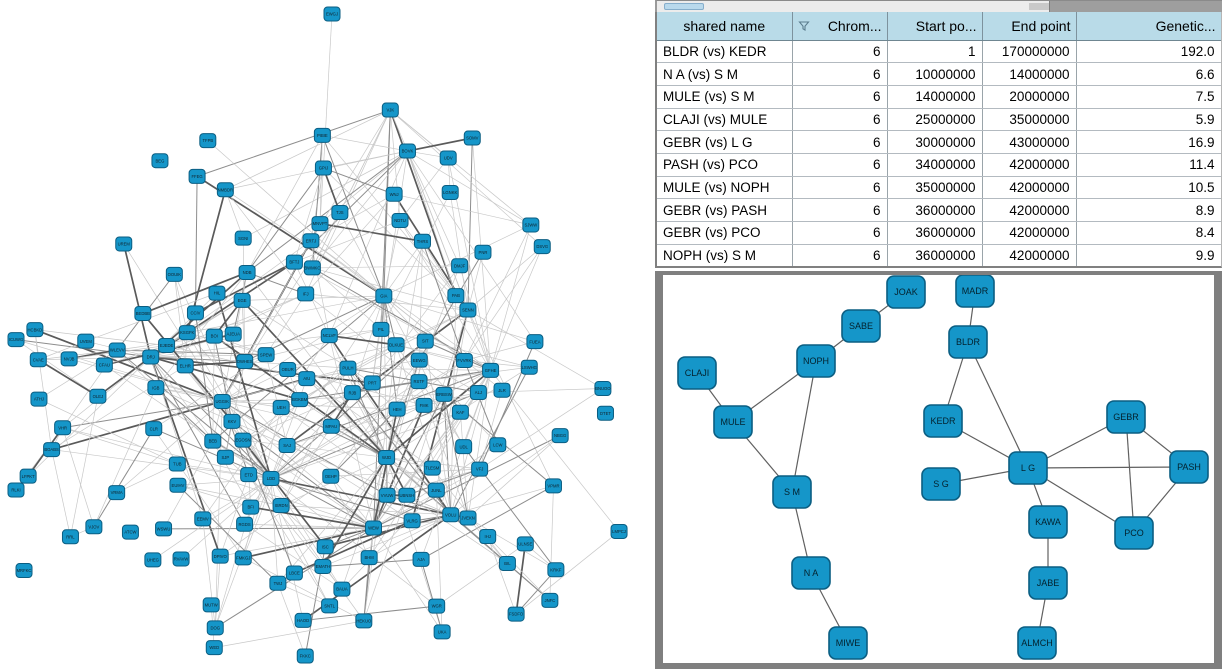 This screenshot has width=1222, height=669. I want to click on cell-shared-name: NOPH (vs) S M, so click(725, 255).